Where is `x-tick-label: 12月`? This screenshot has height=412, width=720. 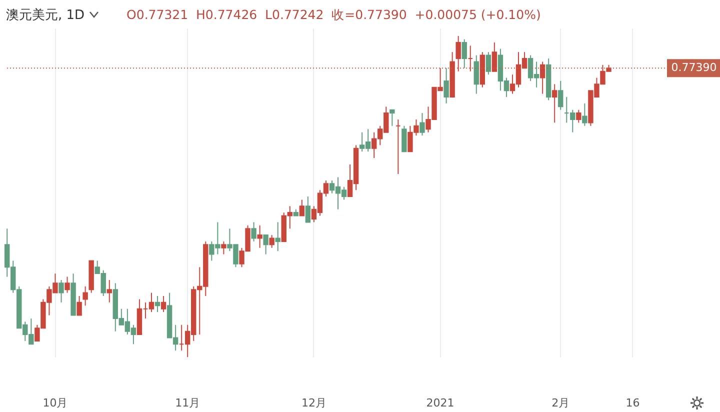 x-tick-label: 12月 is located at coordinates (313, 403).